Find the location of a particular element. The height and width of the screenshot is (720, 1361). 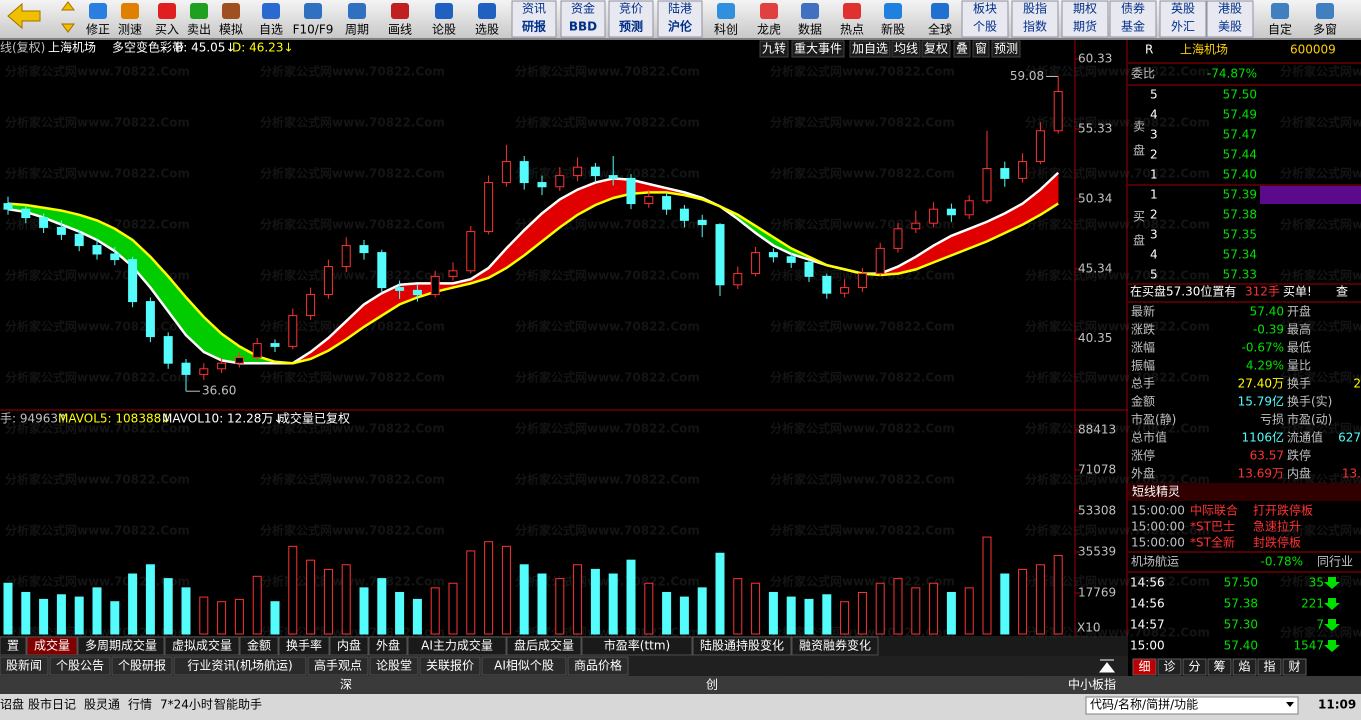

indicator-tab-label: 金额 is located at coordinates (259, 645).